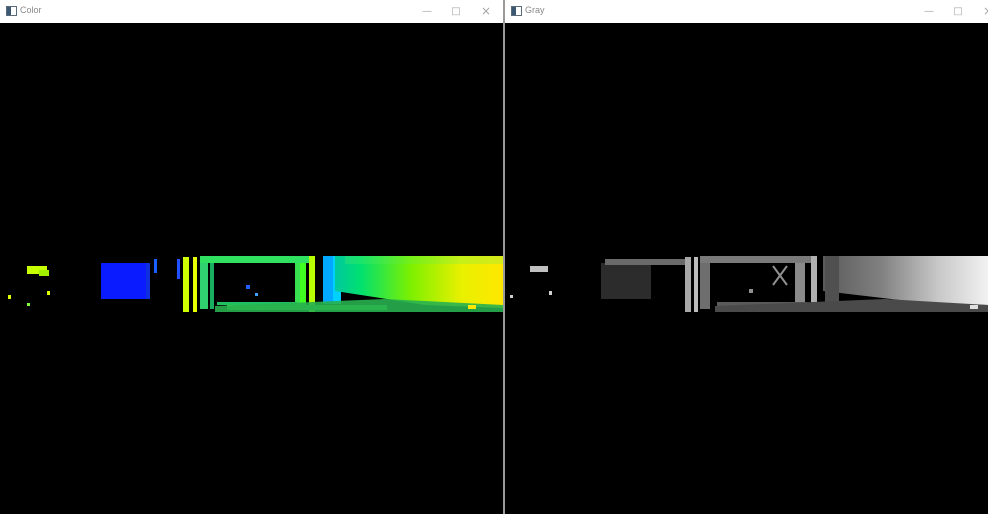  I want to click on window-divider, so click(504, 257).